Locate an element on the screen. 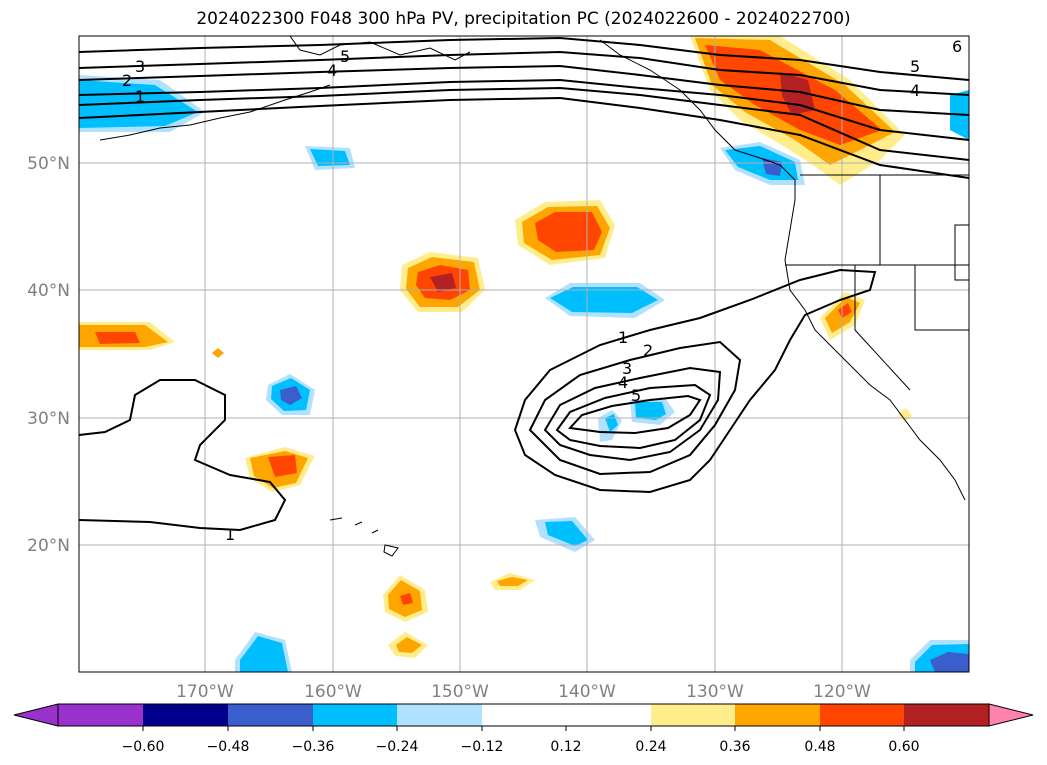  colorbar-tick-label: 0.36 is located at coordinates (734, 747).